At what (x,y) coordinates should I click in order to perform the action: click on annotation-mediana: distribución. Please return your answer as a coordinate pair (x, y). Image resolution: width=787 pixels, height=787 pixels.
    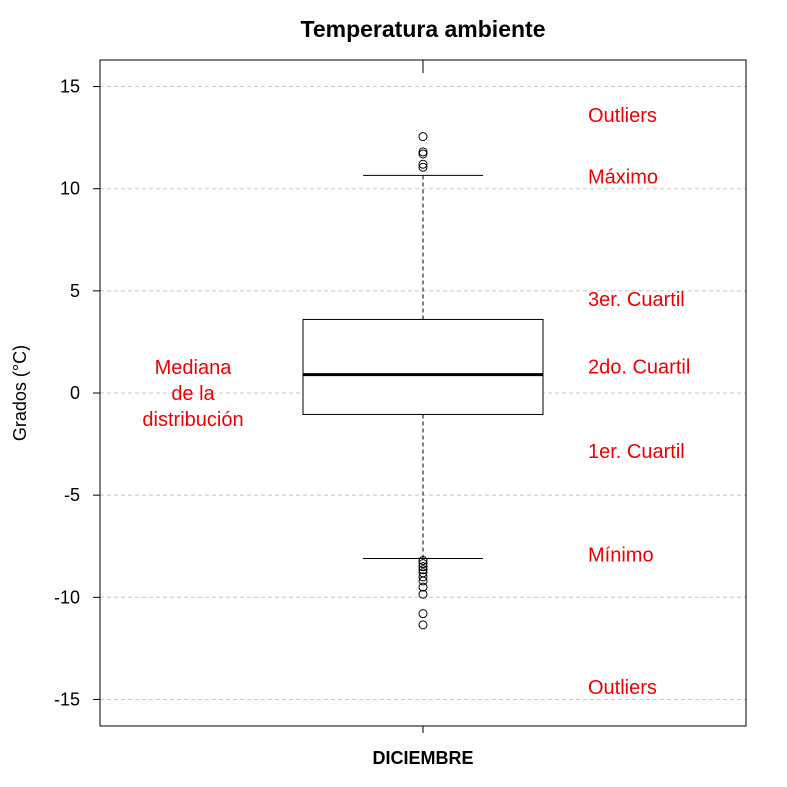
    Looking at the image, I should click on (192, 420).